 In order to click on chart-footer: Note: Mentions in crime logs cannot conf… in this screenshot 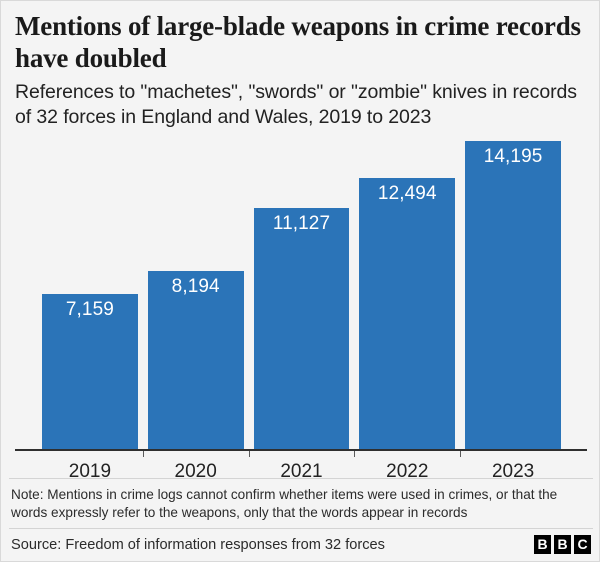, I will do `click(300, 519)`.